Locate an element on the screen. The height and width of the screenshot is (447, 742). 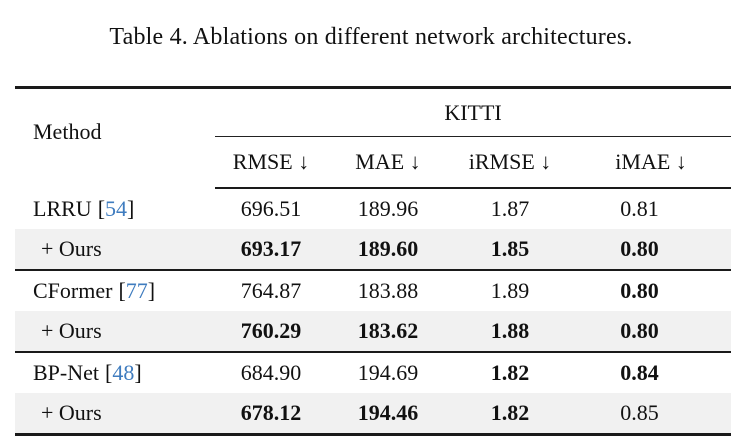
citation-link: 77 is located at coordinates (136, 290).